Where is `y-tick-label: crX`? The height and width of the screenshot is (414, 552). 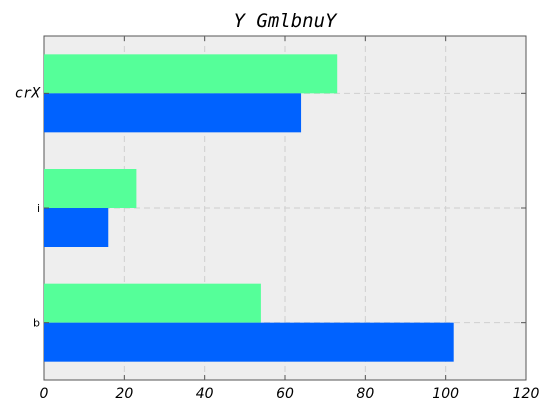 y-tick-label: crX is located at coordinates (28, 93).